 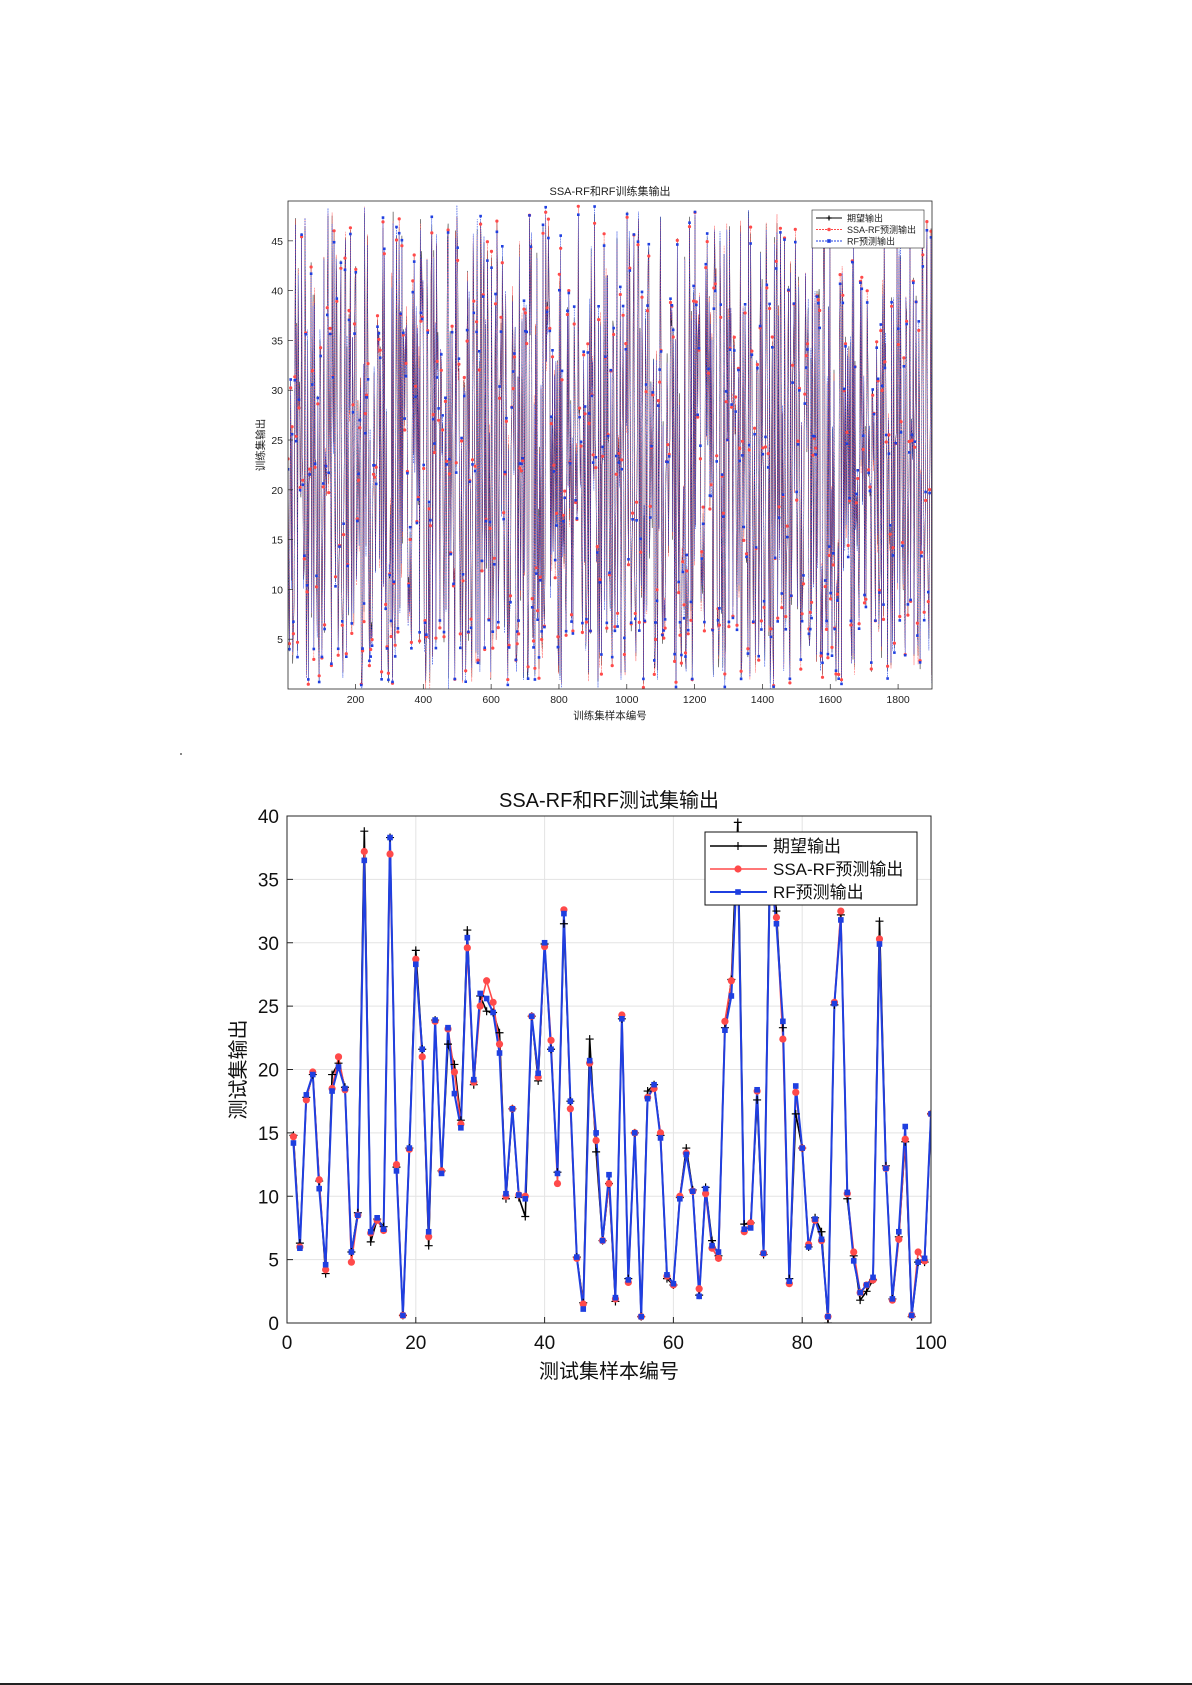 I want to click on test-ytick-label: 30, so click(x=268, y=944).